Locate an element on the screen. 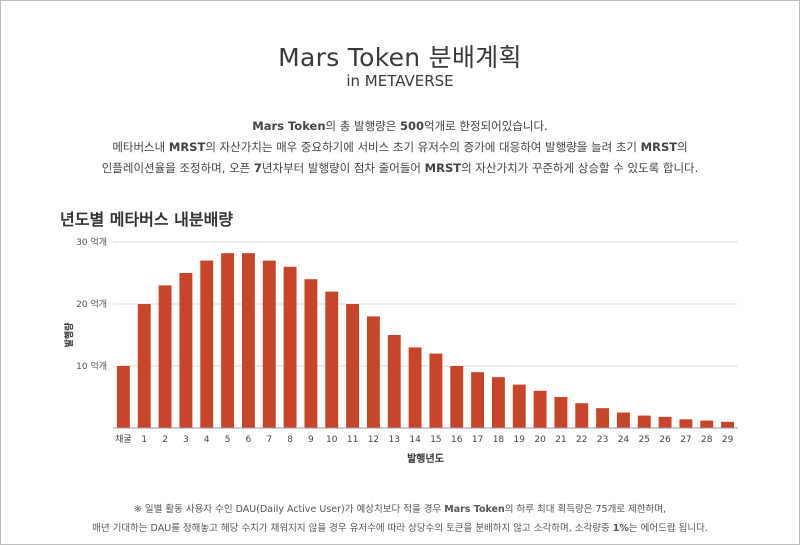  x-tick-label: 29 is located at coordinates (728, 440).